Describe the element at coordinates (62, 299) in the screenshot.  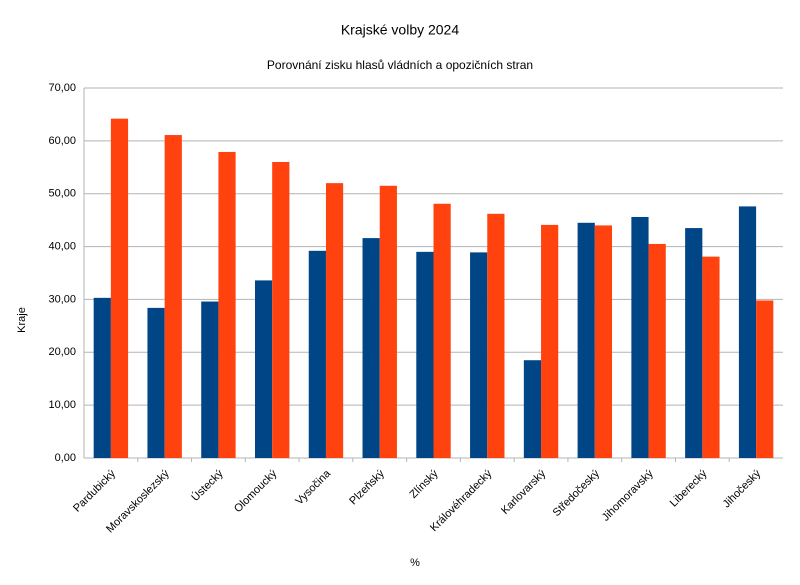
I see `y-tick-label: 30,00` at that location.